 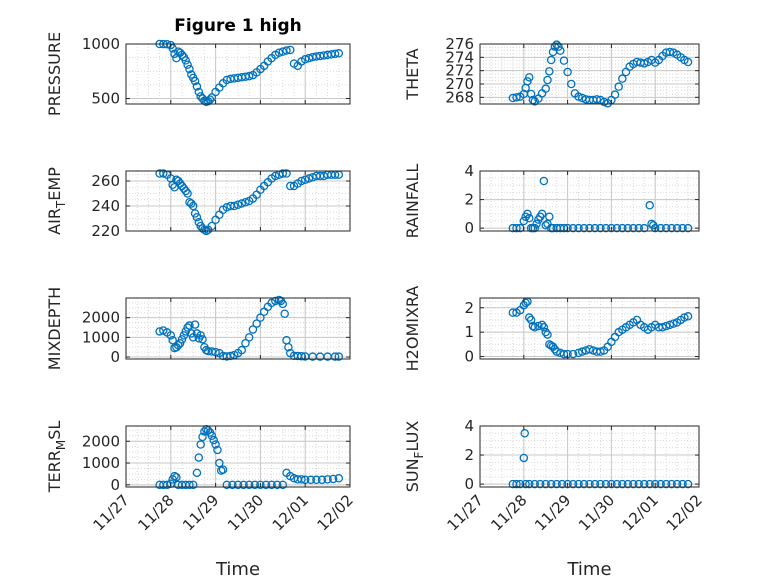 I want to click on y-axis-label: RAINFALL, so click(x=412, y=201).